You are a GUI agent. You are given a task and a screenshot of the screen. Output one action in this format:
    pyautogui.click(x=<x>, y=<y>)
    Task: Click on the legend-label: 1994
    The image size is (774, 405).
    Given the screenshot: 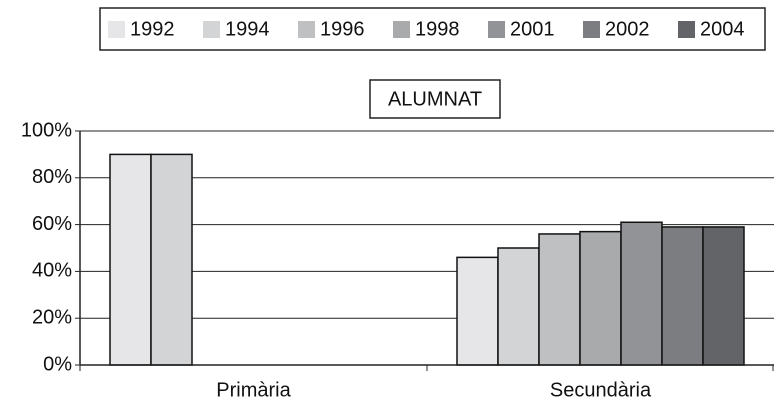 What is the action you would take?
    pyautogui.click(x=247, y=29)
    